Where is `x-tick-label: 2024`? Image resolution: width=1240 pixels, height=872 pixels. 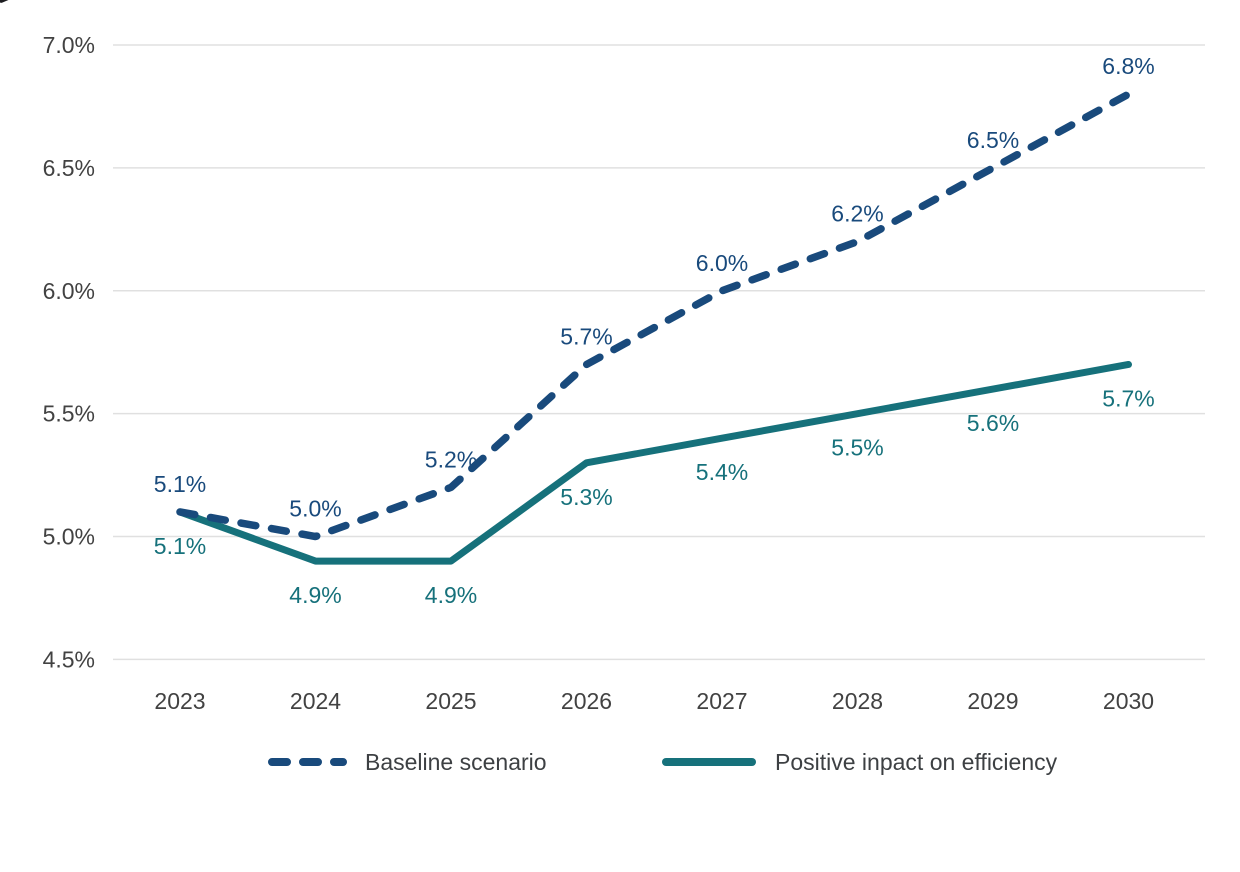
x-tick-label: 2024 is located at coordinates (315, 701).